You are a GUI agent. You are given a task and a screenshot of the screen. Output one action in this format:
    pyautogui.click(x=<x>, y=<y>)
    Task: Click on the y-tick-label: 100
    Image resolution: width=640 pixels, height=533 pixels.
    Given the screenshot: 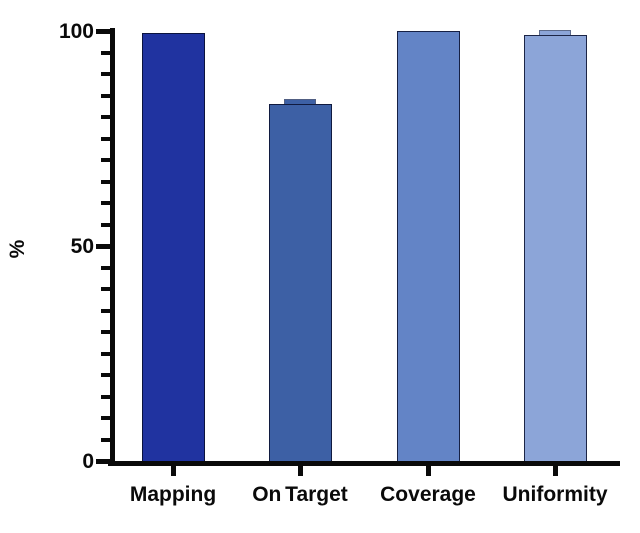 What is the action you would take?
    pyautogui.click(x=76, y=31)
    